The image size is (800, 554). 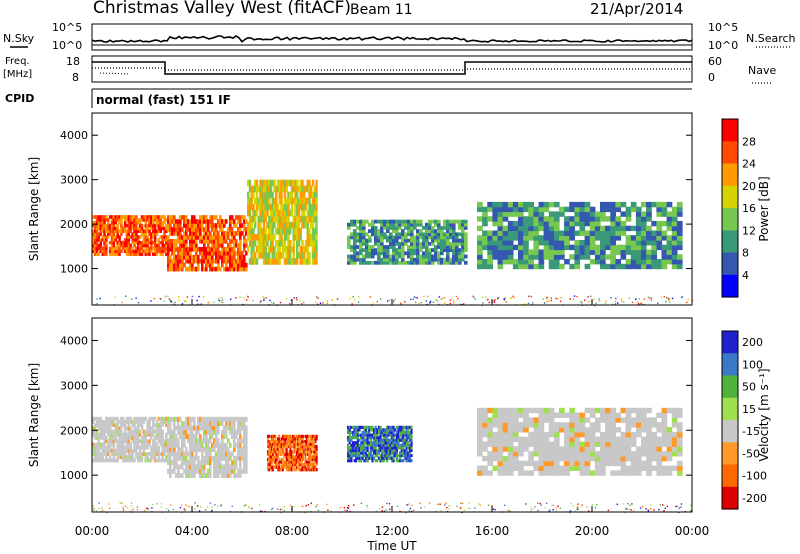 I want to click on cpid-label: CPID, so click(x=19, y=98).